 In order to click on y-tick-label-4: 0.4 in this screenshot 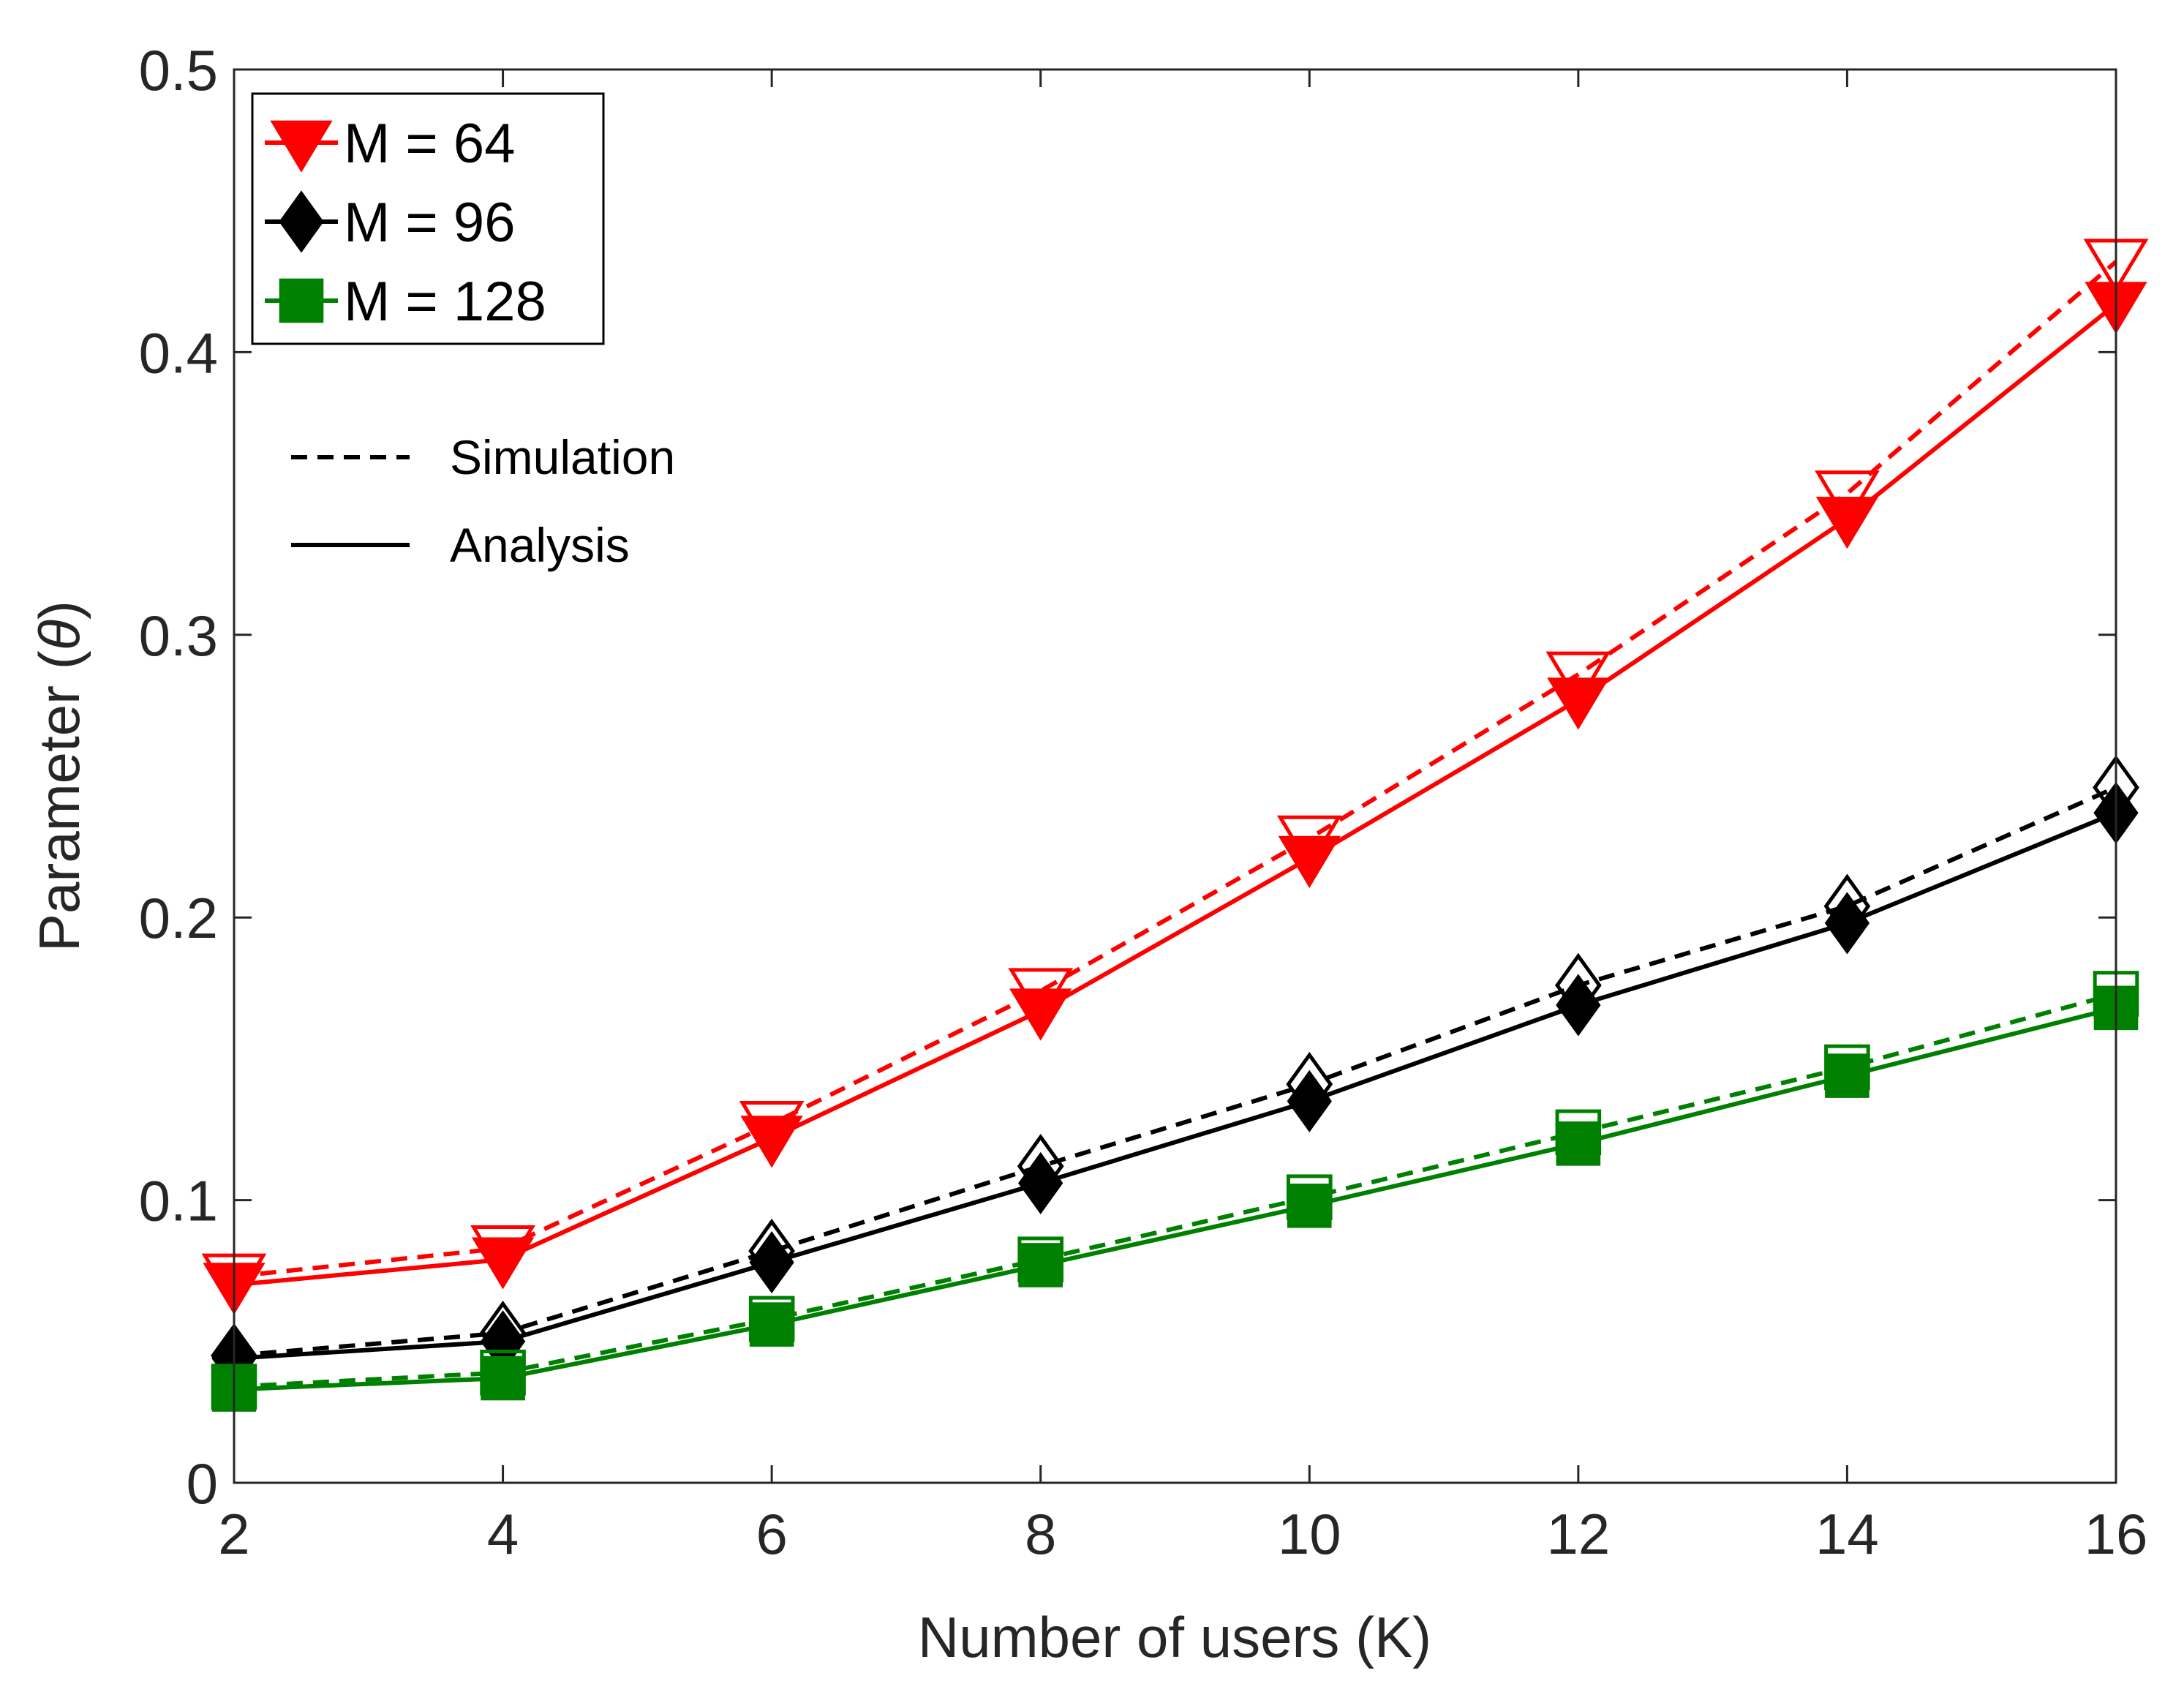, I will do `click(179, 352)`.